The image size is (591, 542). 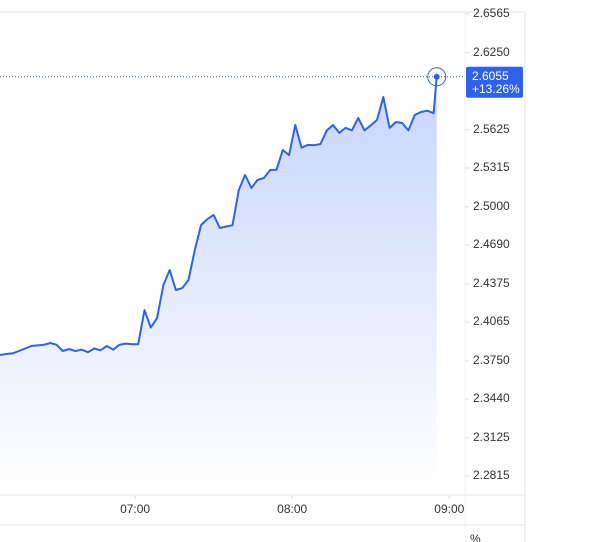 I want to click on y-tick-label: 2.5315, so click(x=491, y=167).